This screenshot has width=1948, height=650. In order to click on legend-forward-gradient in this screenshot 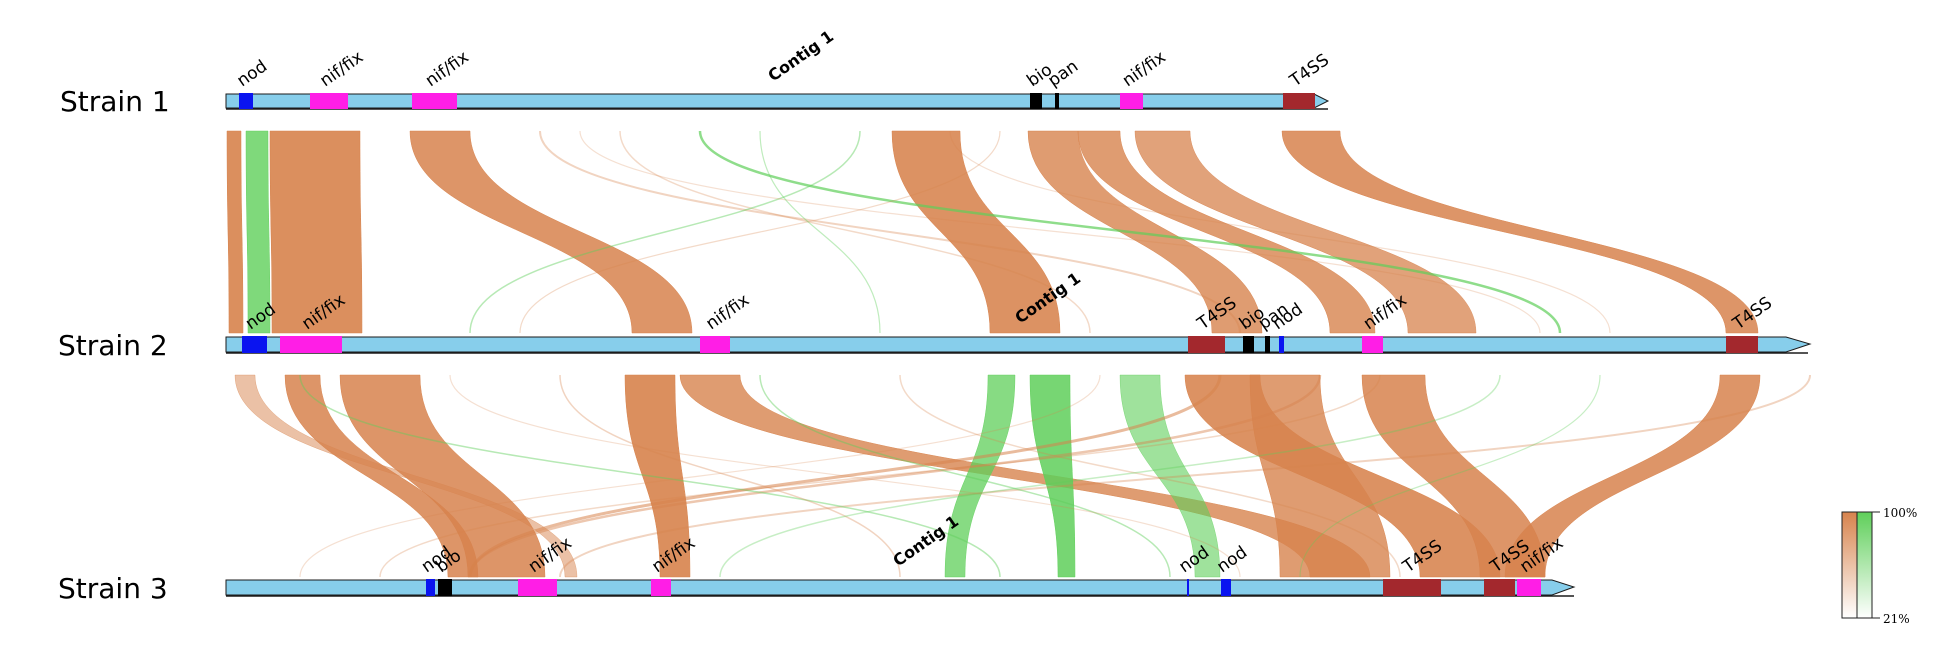, I will do `click(1849, 565)`.